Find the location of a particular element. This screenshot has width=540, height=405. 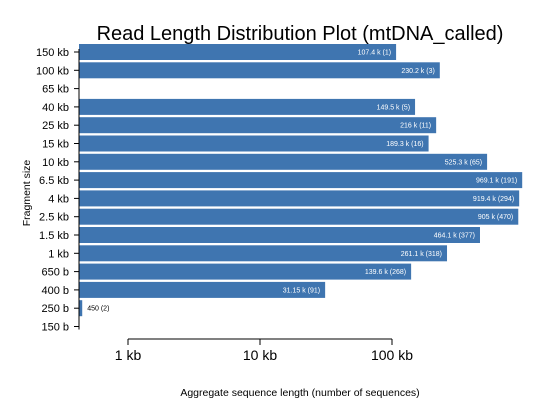

bar-value-label: 969.1 k (191) is located at coordinates (496, 181).